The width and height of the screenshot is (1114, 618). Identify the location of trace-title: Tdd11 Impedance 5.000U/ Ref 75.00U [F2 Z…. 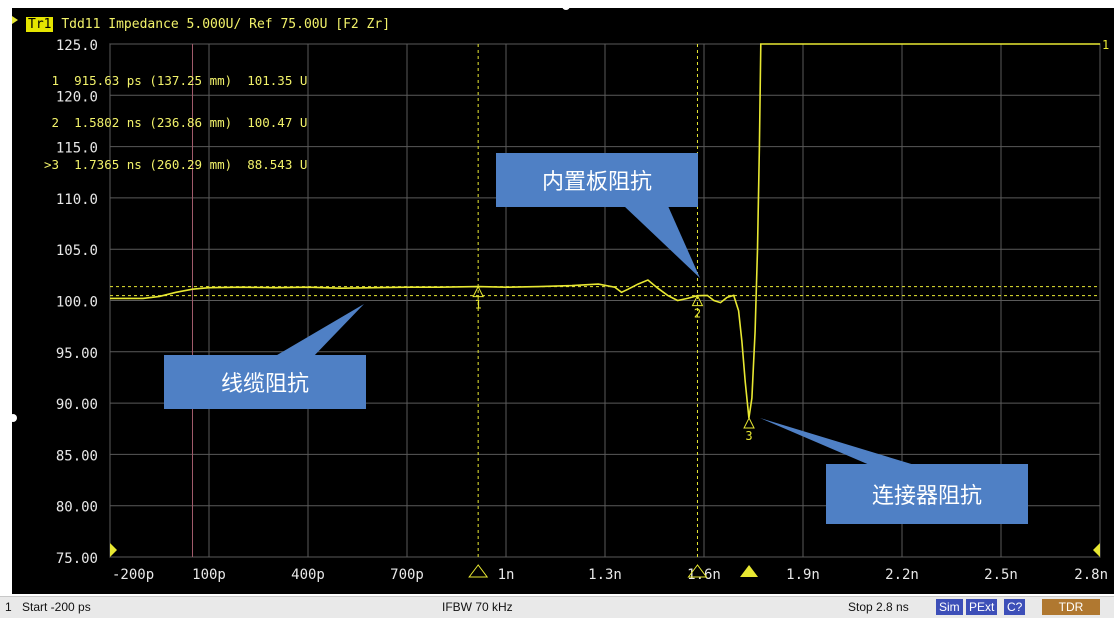
(226, 24).